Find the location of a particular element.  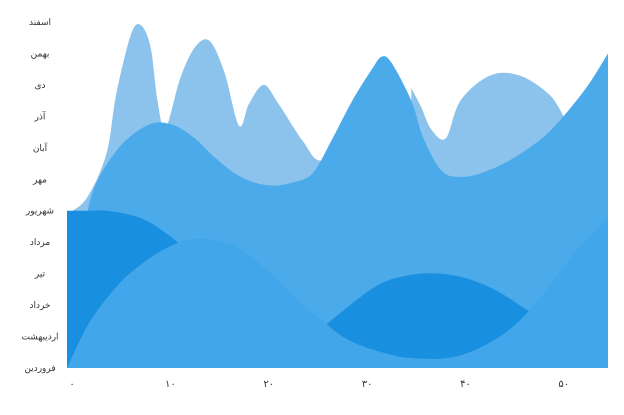

y-tick-label: بهمن is located at coordinates (40, 55).